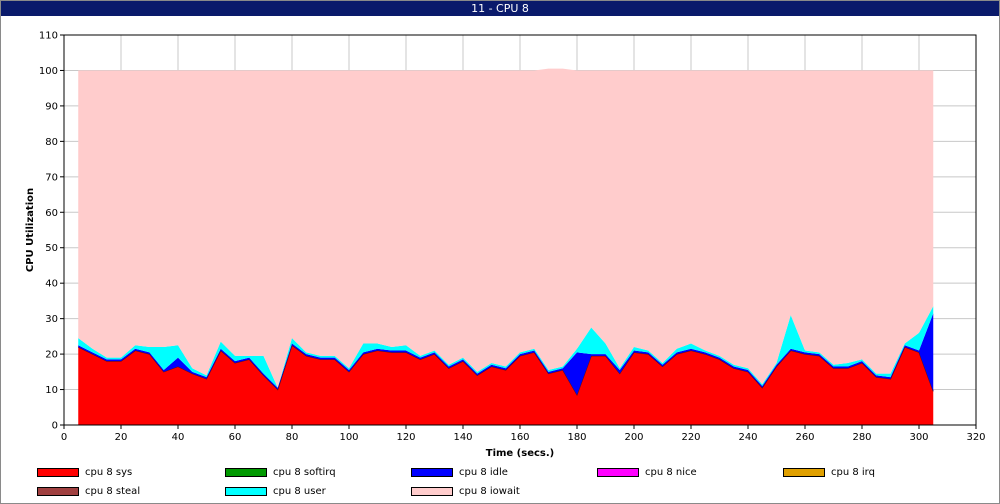  What do you see at coordinates (51, 248) in the screenshot?
I see `y-tick-label: 50` at bounding box center [51, 248].